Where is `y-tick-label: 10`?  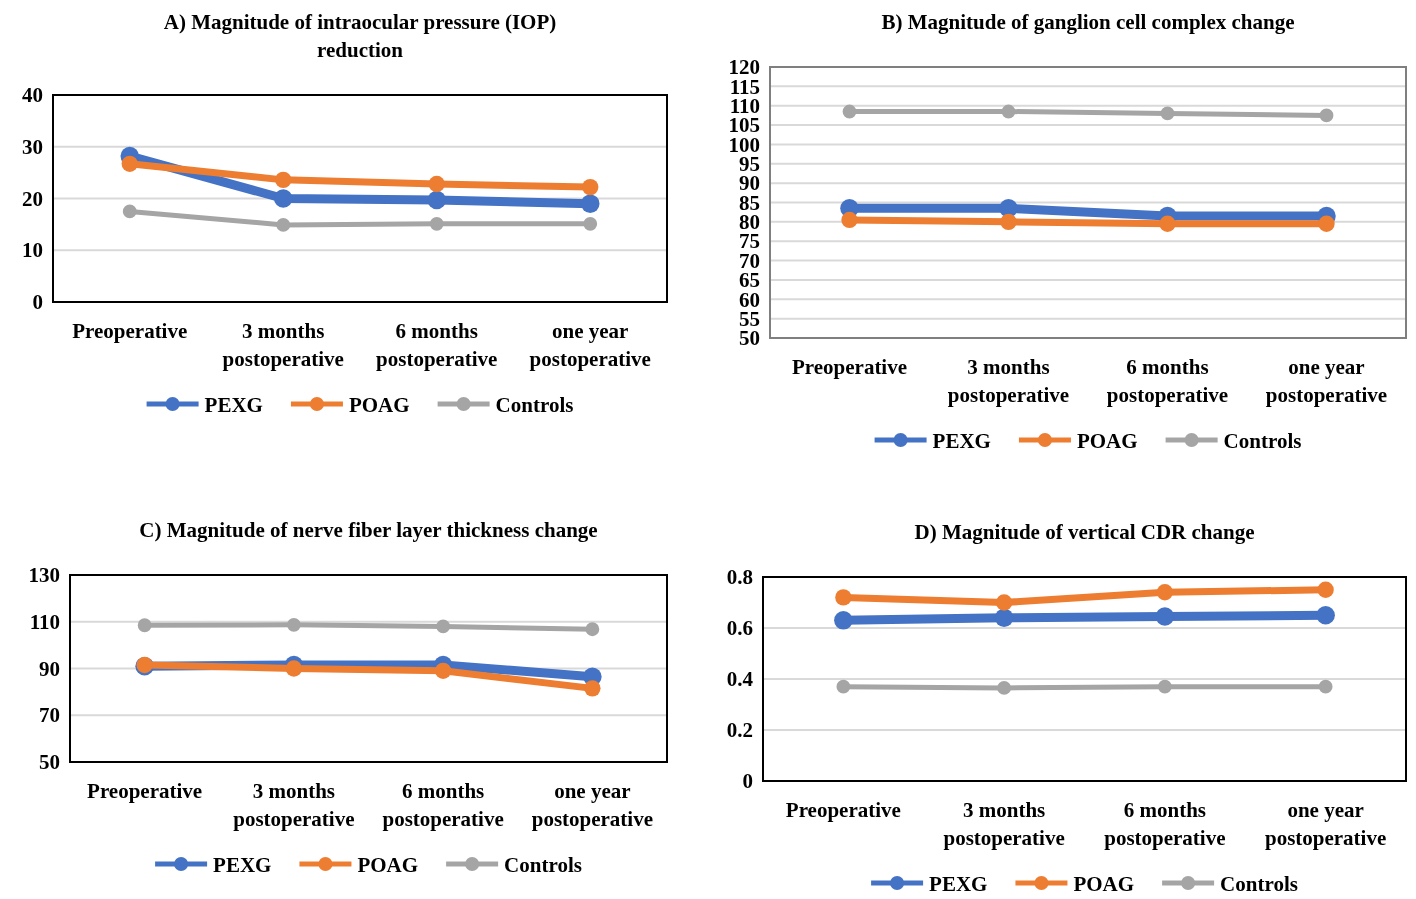
y-tick-label: 10 is located at coordinates (32, 250).